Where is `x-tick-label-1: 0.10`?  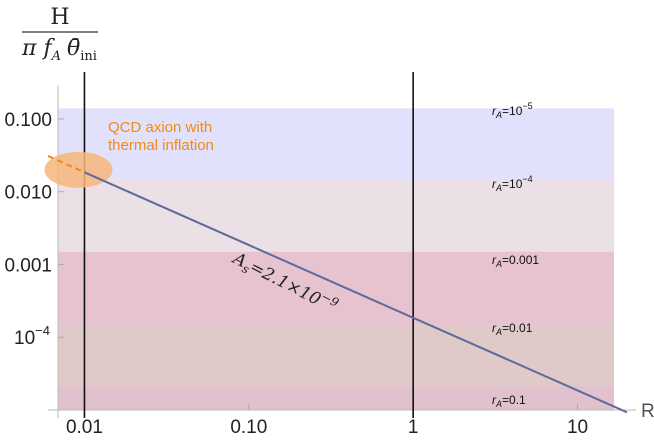
x-tick-label-1: 0.10 is located at coordinates (248, 427).